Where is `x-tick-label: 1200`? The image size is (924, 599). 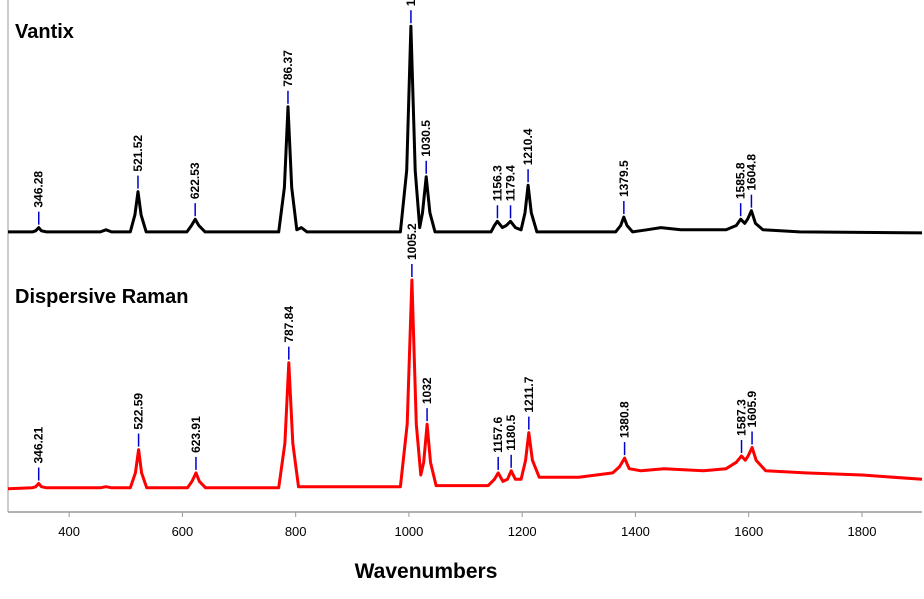 x-tick-label: 1200 is located at coordinates (522, 531).